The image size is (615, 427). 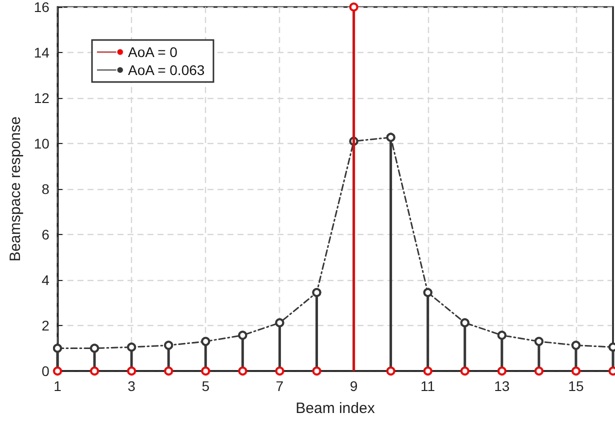 What do you see at coordinates (46, 189) in the screenshot?
I see `y-tick-label: 8` at bounding box center [46, 189].